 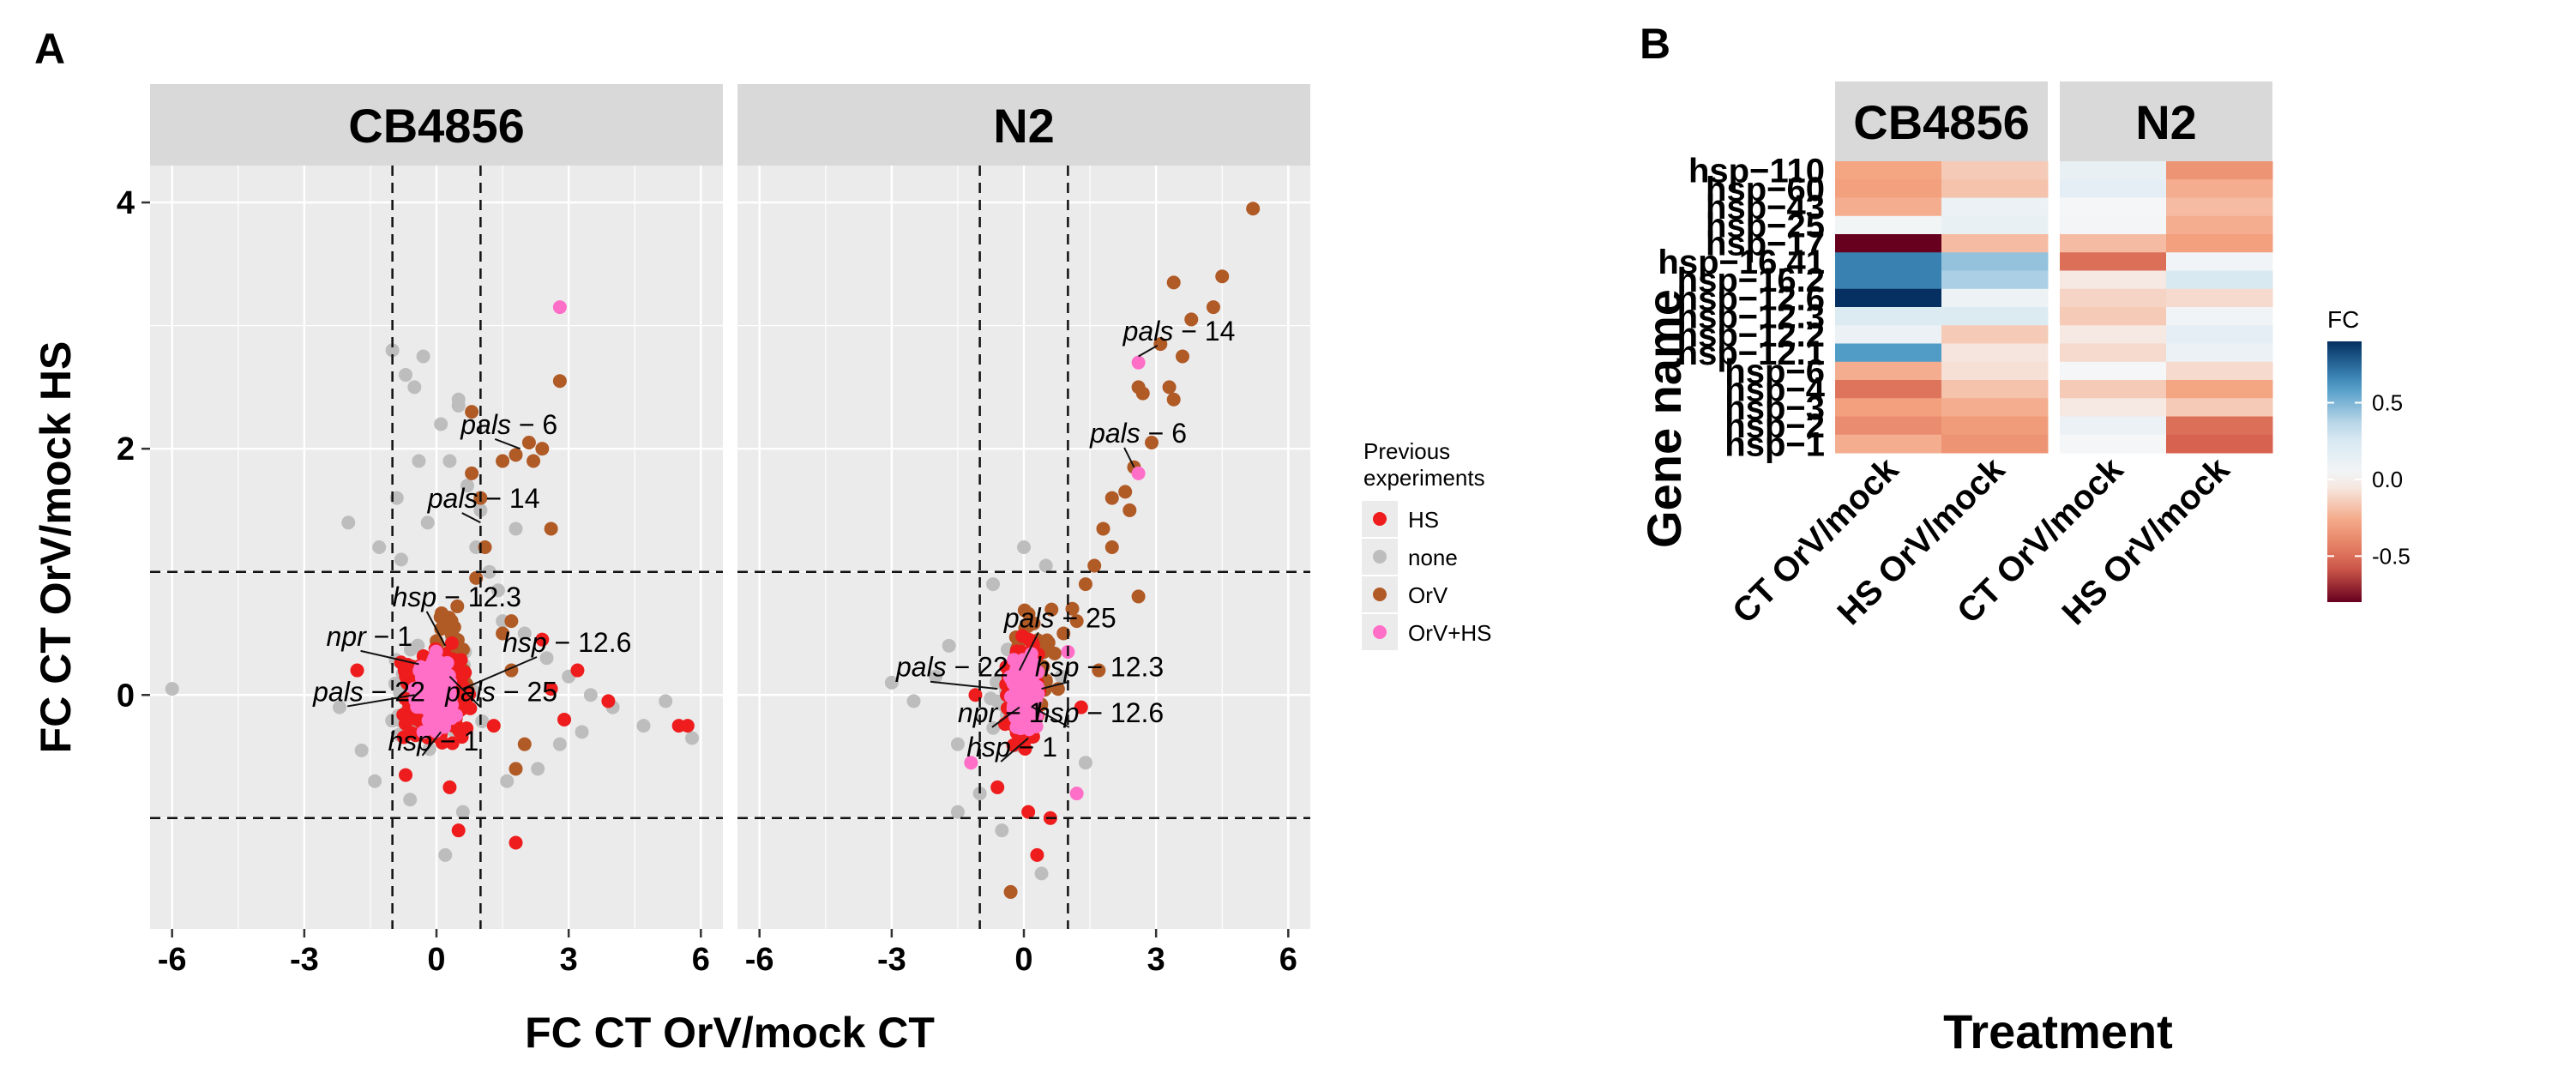 I want to click on facet-strip-cb4856-label: CB4856, so click(x=436, y=126).